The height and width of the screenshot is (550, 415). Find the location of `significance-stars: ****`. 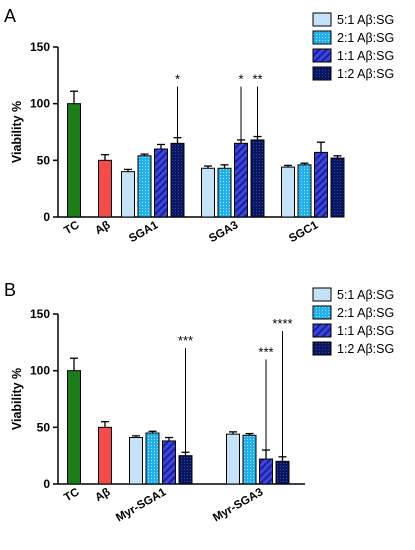

significance-stars: **** is located at coordinates (282, 323).